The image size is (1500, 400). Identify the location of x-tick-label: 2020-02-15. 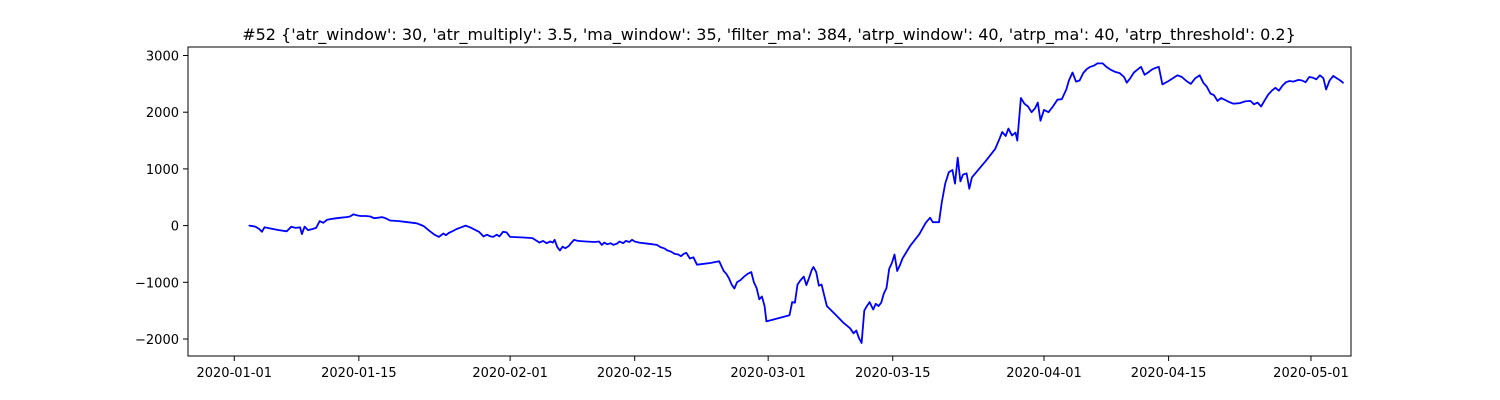
(635, 373).